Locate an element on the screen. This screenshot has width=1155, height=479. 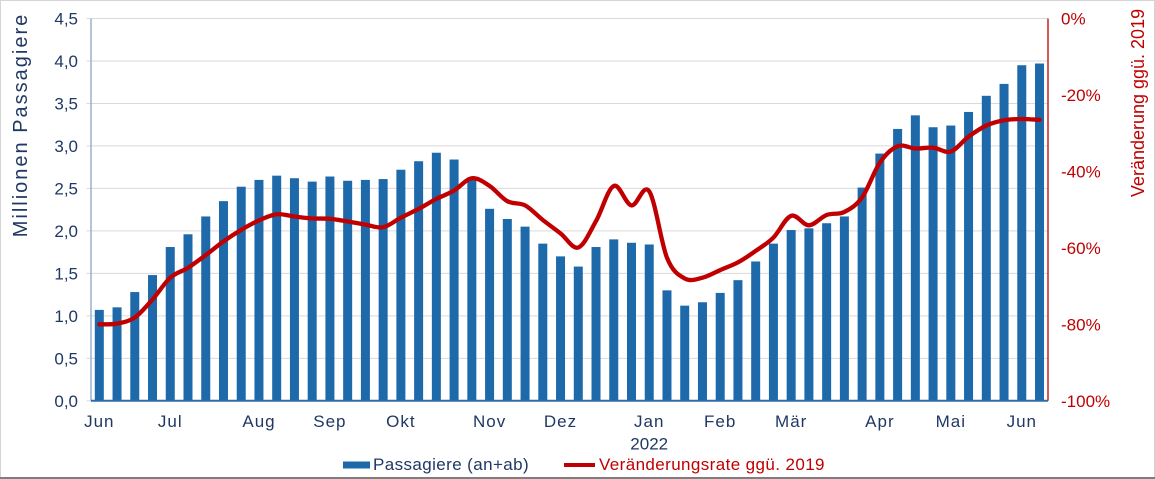
svg-text: Mär is located at coordinates (791, 421).